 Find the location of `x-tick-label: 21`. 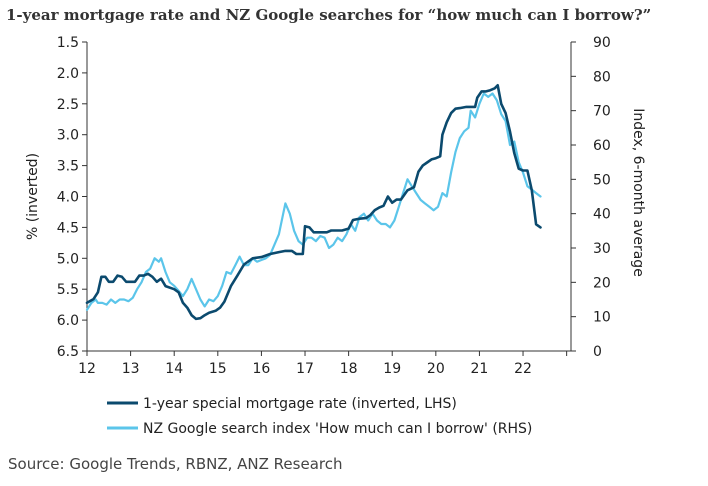

x-tick-label: 21 is located at coordinates (480, 369).